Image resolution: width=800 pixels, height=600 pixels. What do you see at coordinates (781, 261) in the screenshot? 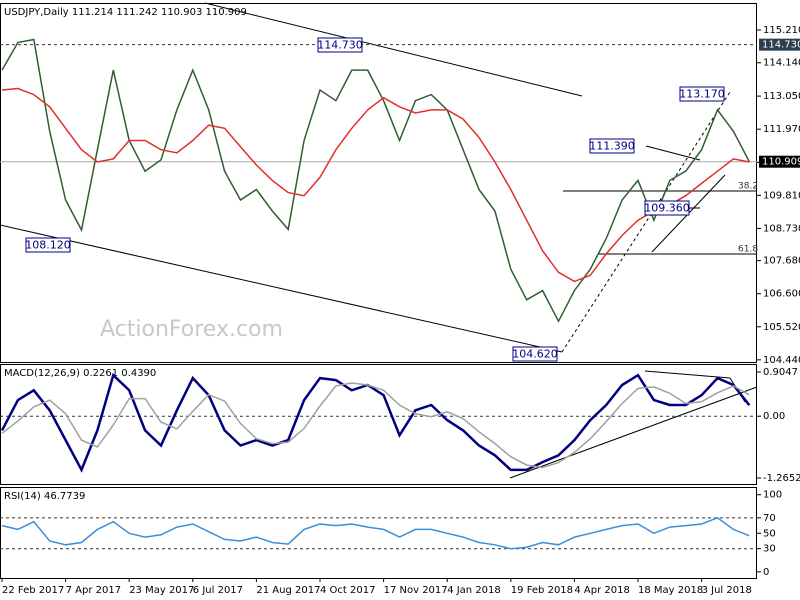
I see `y-tick-label: 107.680` at bounding box center [781, 261].